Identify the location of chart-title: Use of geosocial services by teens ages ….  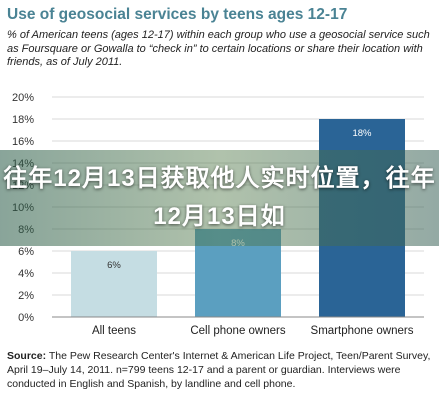
(177, 14).